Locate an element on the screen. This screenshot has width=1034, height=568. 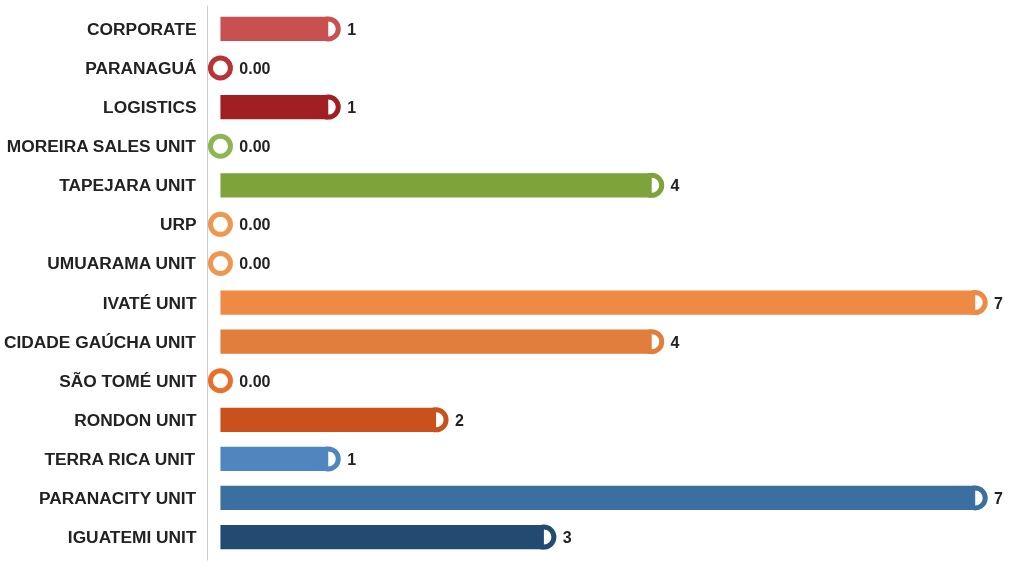
y-tick-label: CORPORATE is located at coordinates (142, 28).